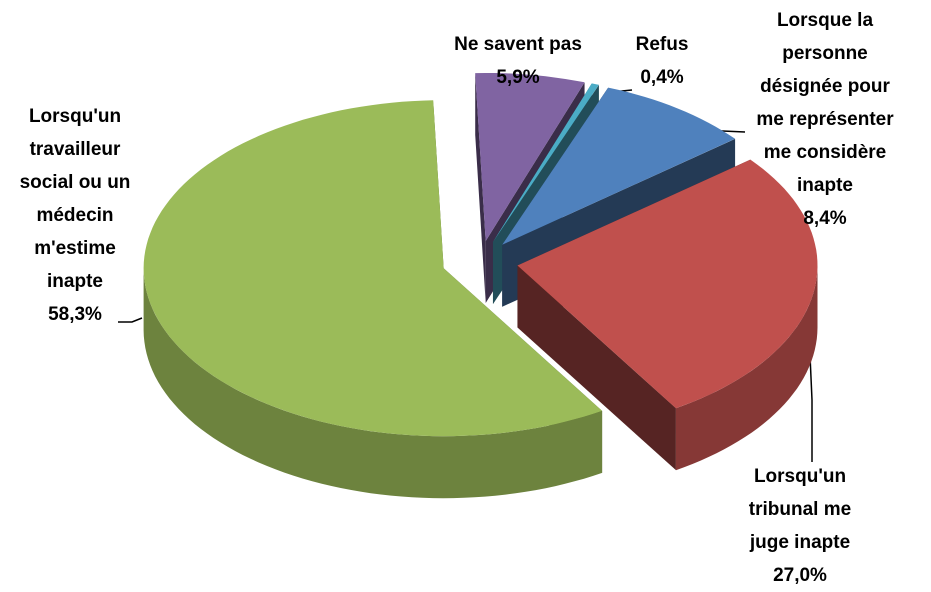 Image resolution: width=931 pixels, height=592 pixels. I want to click on category-label: Refus, so click(662, 44).